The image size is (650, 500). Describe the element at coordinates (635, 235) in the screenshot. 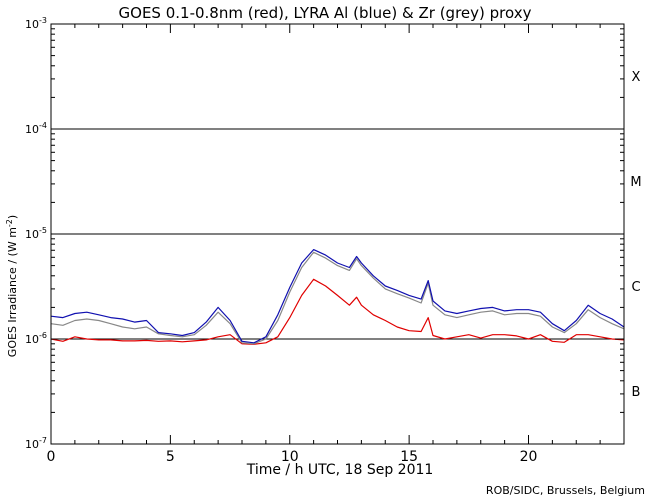

I see `flare-class-labels: X M C B` at that location.